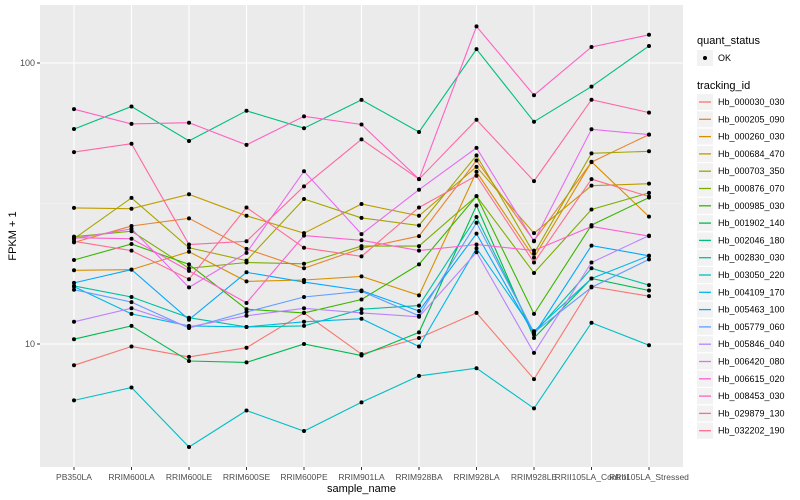 The height and width of the screenshot is (500, 800). I want to click on legend-label: Hb_000205_090, so click(751, 119).